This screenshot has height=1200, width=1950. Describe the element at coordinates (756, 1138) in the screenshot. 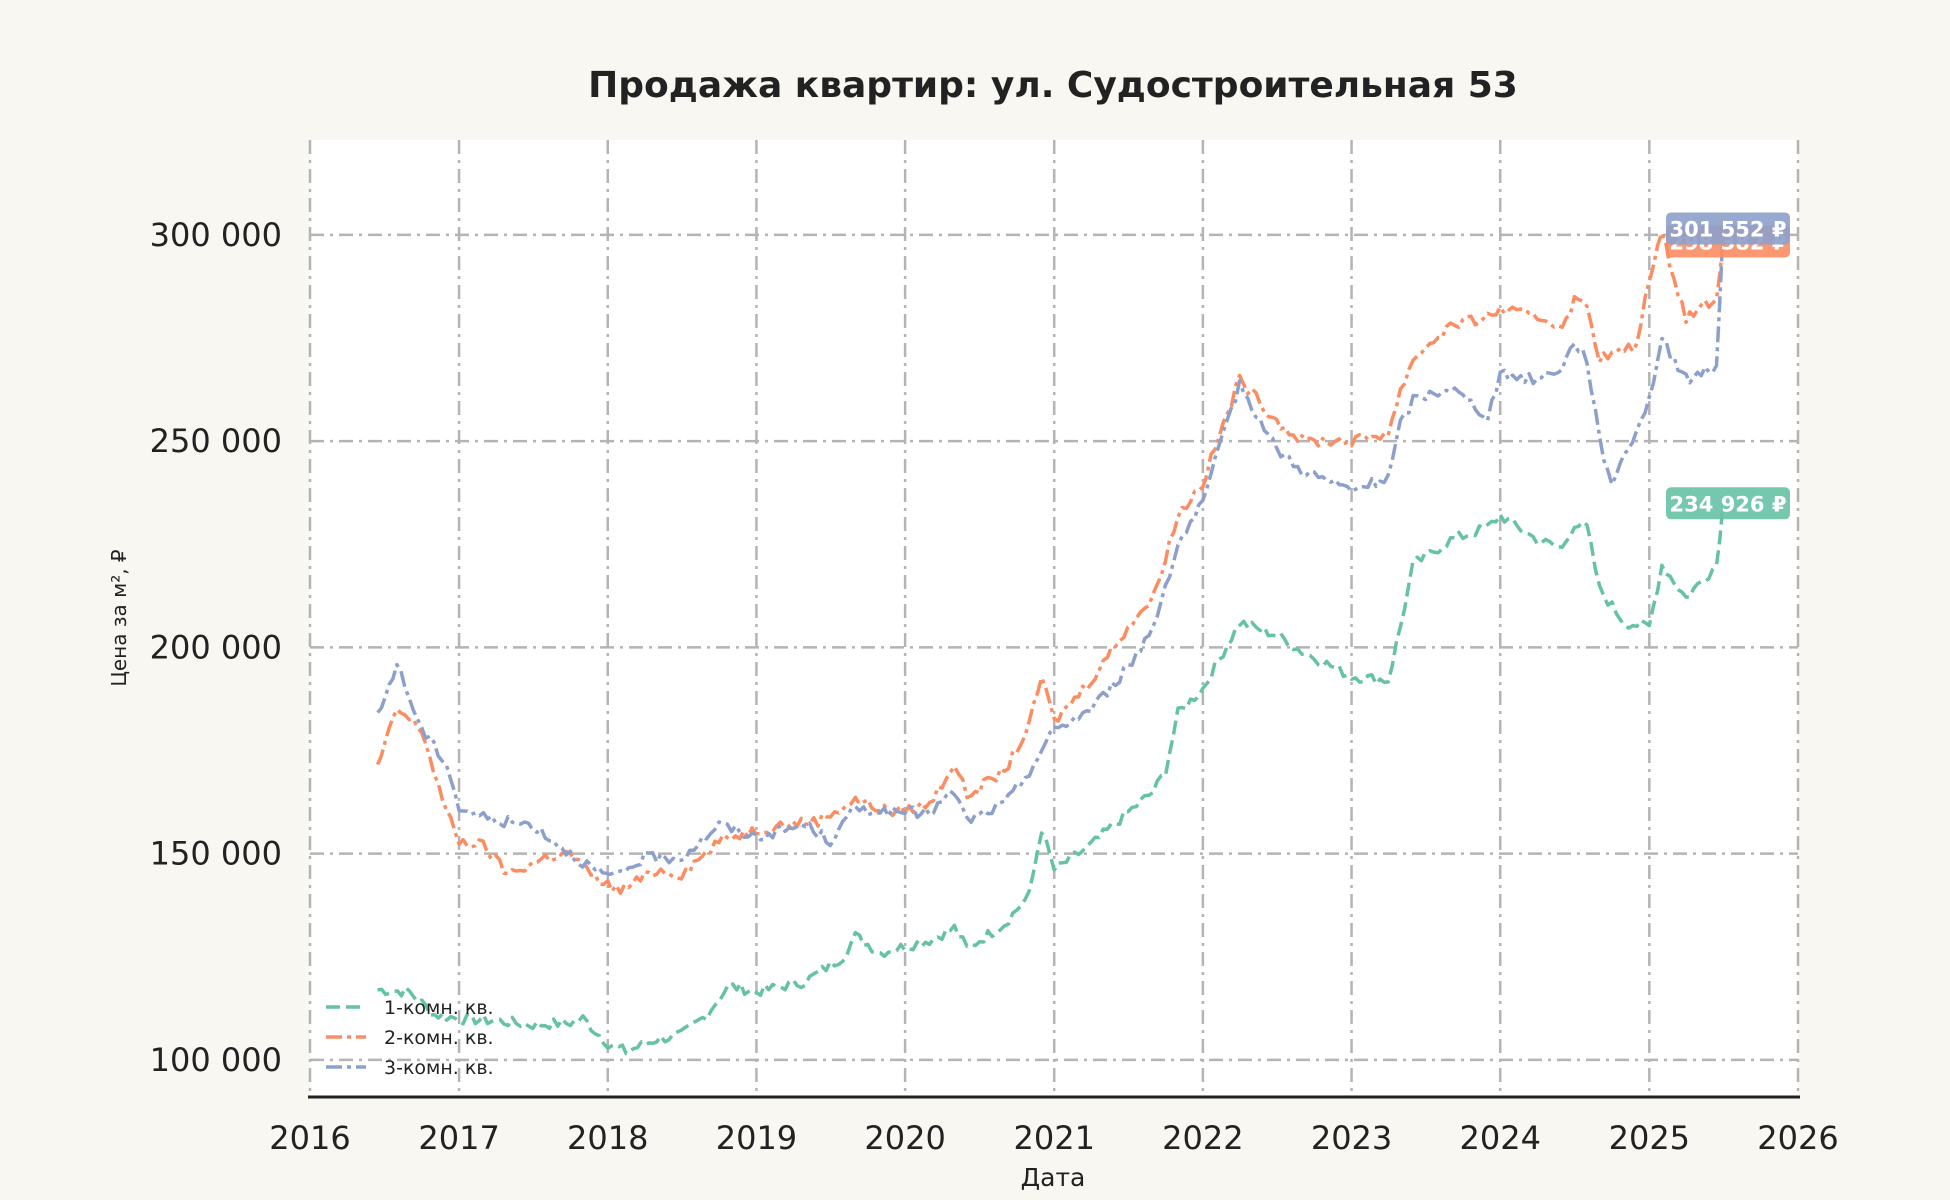

I see `x-tick-label: 2019` at that location.